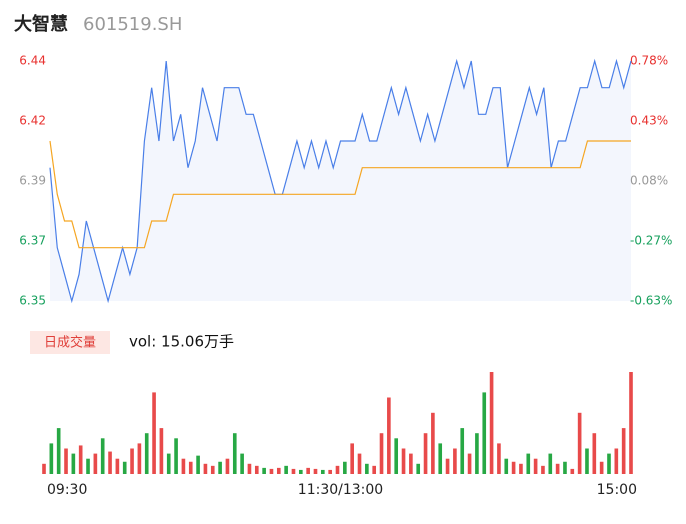  I want to click on stock-name: 大智慧, so click(41, 24).